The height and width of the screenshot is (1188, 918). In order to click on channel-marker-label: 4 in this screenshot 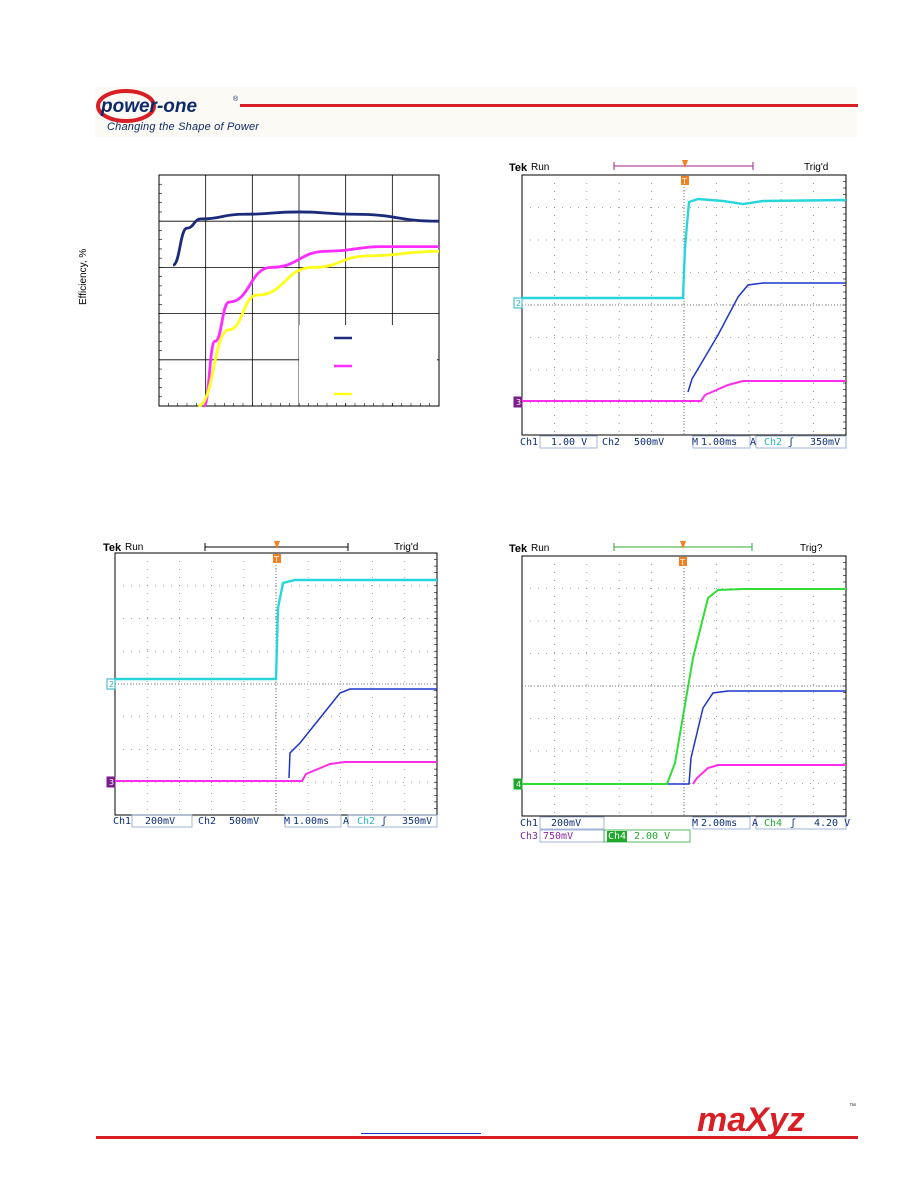, I will do `click(518, 784)`.